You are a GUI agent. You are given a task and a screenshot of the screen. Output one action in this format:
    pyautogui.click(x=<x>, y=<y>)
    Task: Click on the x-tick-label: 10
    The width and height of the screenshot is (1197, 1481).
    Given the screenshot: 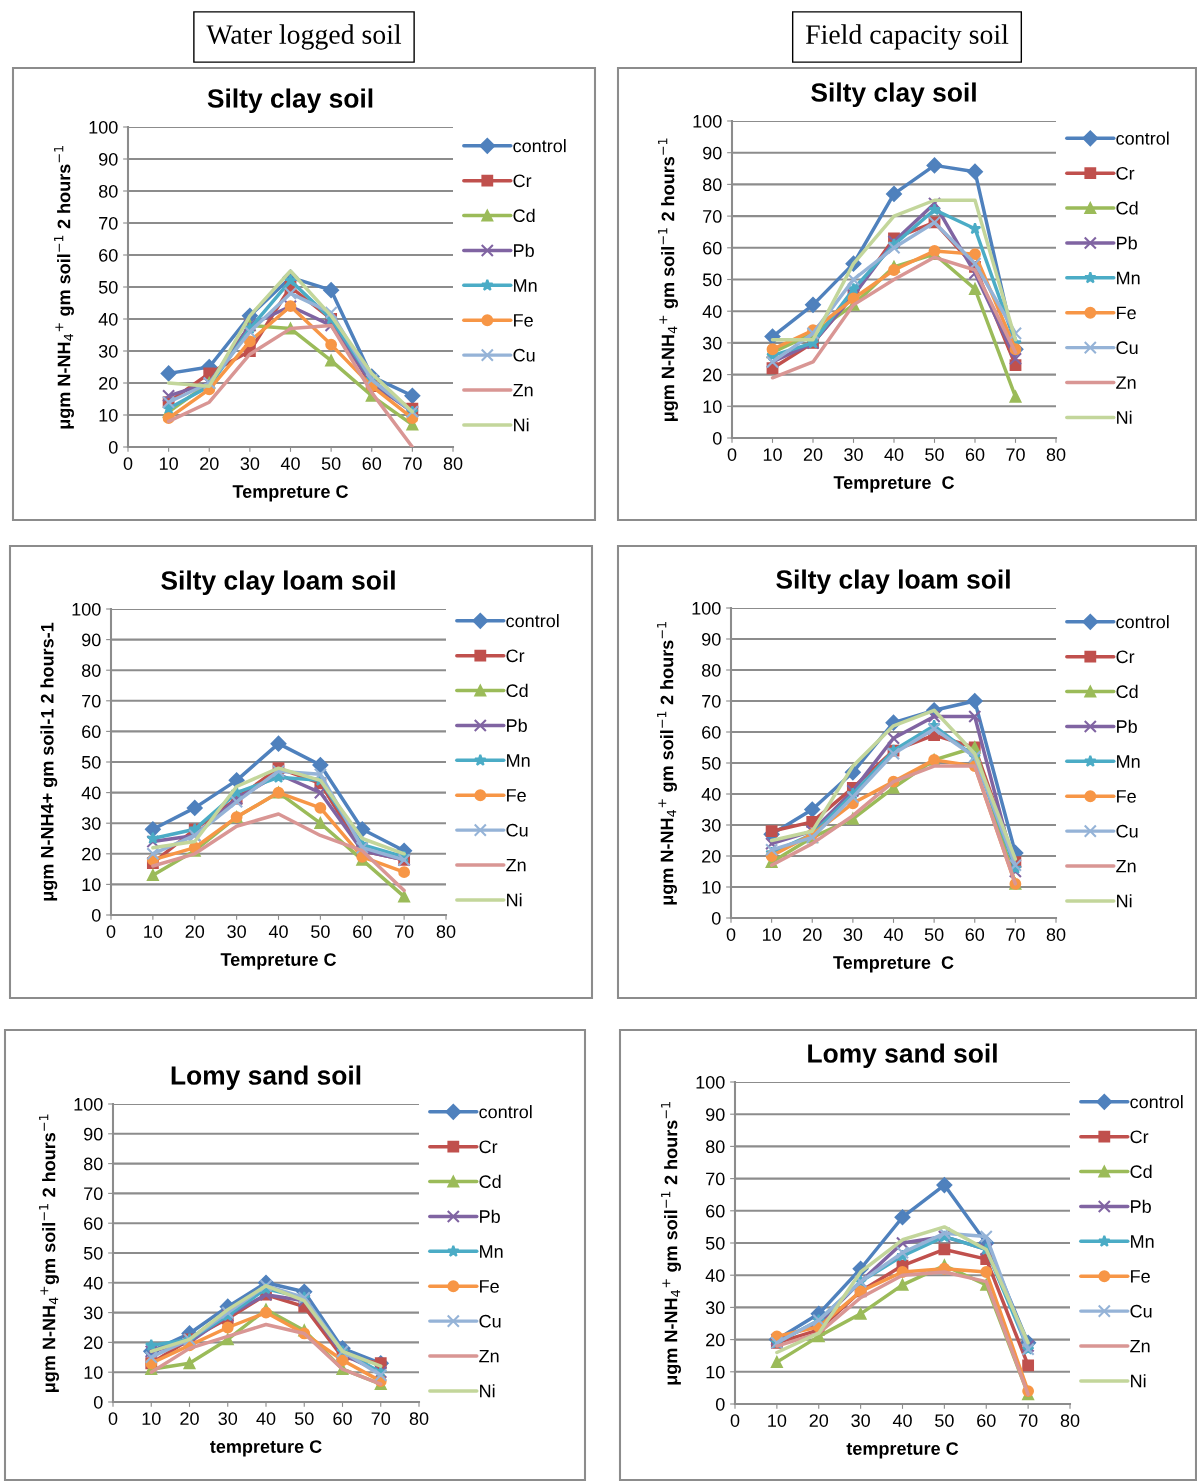 What is the action you would take?
    pyautogui.click(x=168, y=463)
    